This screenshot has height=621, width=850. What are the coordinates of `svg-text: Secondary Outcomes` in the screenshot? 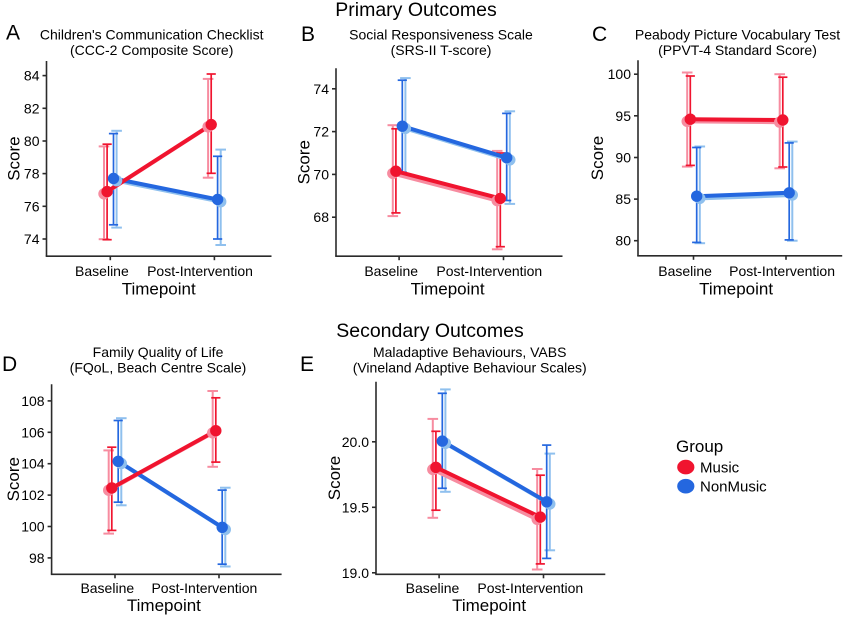 It's located at (430, 331).